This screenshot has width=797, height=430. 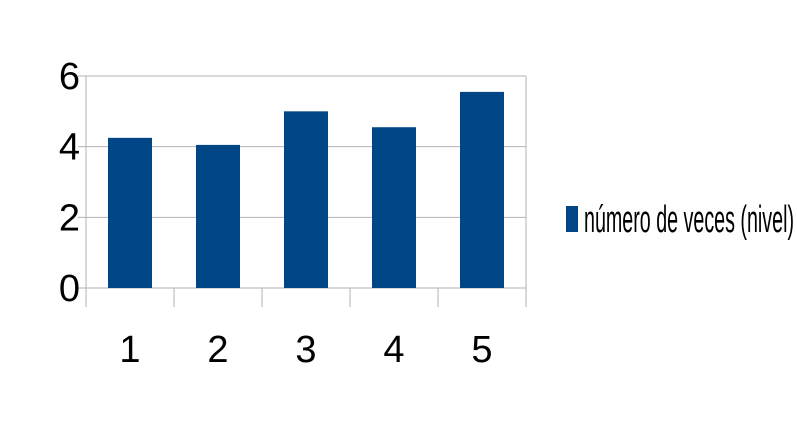 I want to click on legend-label: número de veces (nivel), so click(x=689, y=220).